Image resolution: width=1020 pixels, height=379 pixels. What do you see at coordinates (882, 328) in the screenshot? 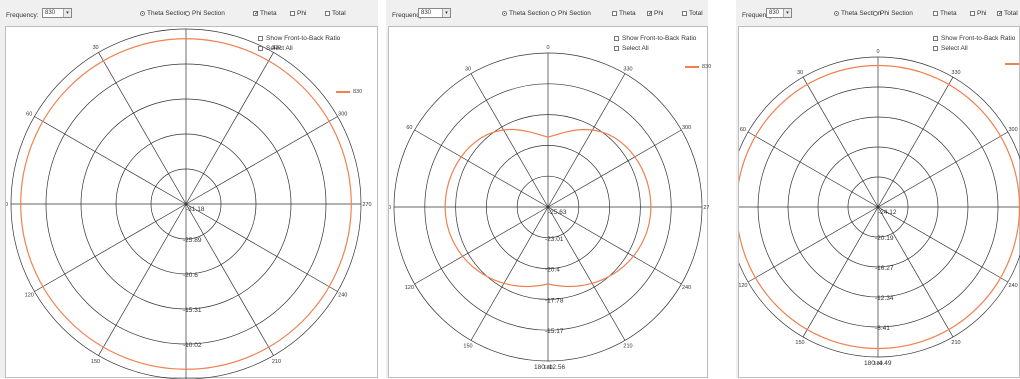
I see `radial-tick-label: -8.41` at bounding box center [882, 328].